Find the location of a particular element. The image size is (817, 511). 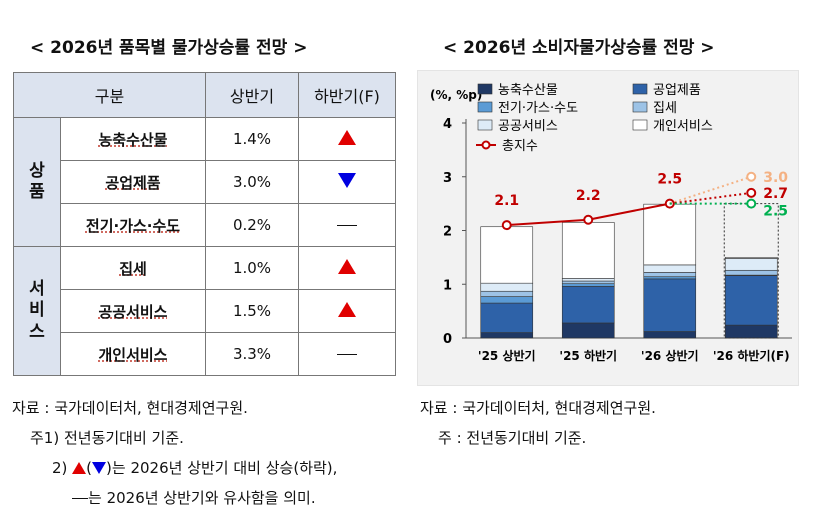

forecast-point is located at coordinates (751, 203).